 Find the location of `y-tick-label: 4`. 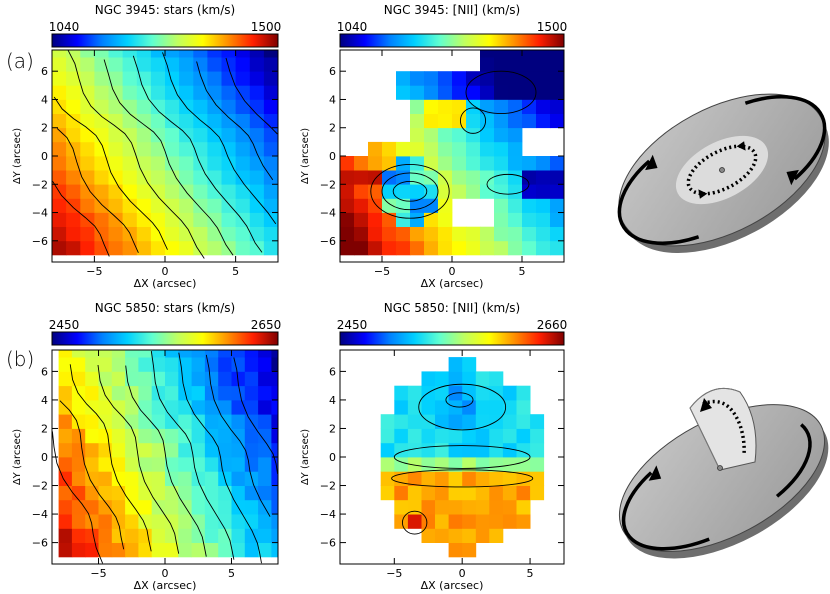

y-tick-label: 4 is located at coordinates (332, 400).